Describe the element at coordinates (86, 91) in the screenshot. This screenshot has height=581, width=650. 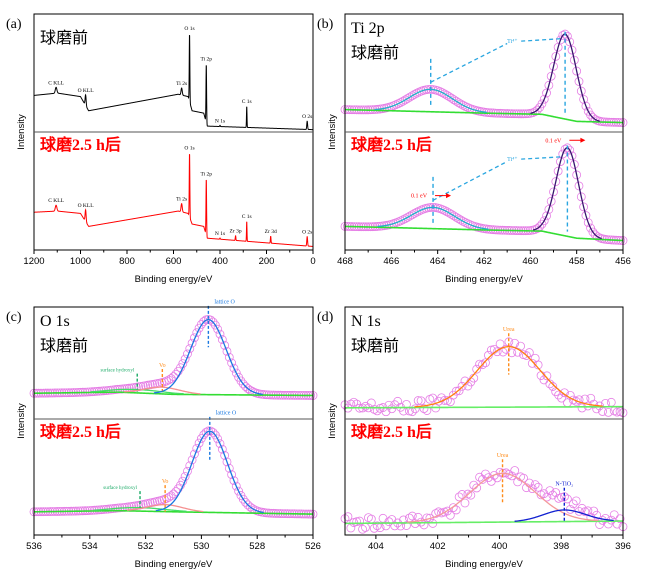
I see `peak-label: O KLL` at that location.